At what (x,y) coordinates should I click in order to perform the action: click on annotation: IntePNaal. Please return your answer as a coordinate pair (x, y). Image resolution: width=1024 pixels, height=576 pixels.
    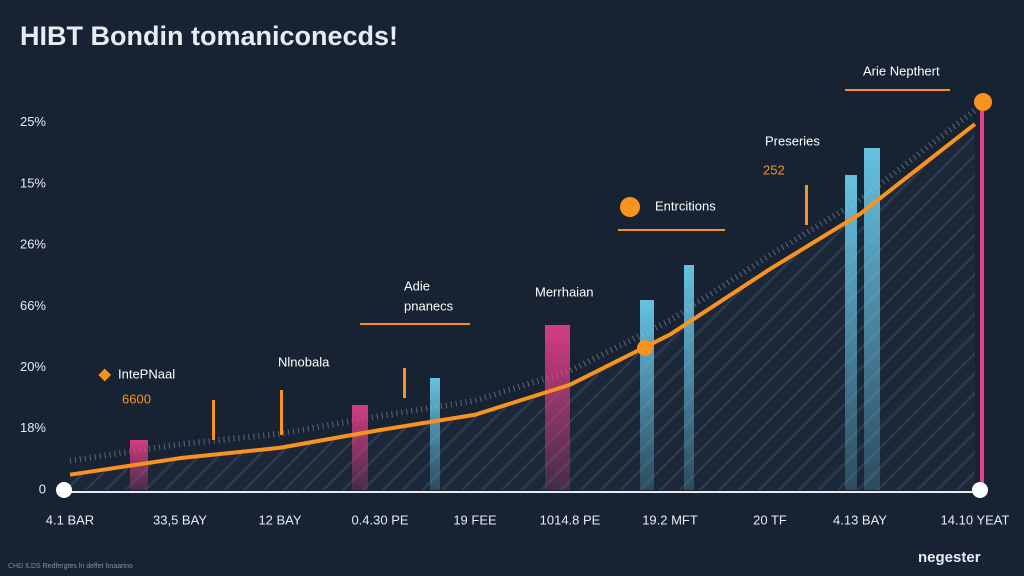
    Looking at the image, I should click on (146, 373).